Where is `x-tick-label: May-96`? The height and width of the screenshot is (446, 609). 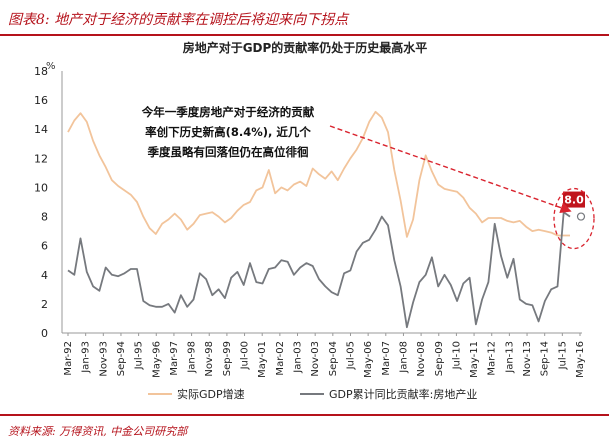
x-tick-label: May-96 is located at coordinates (156, 359).